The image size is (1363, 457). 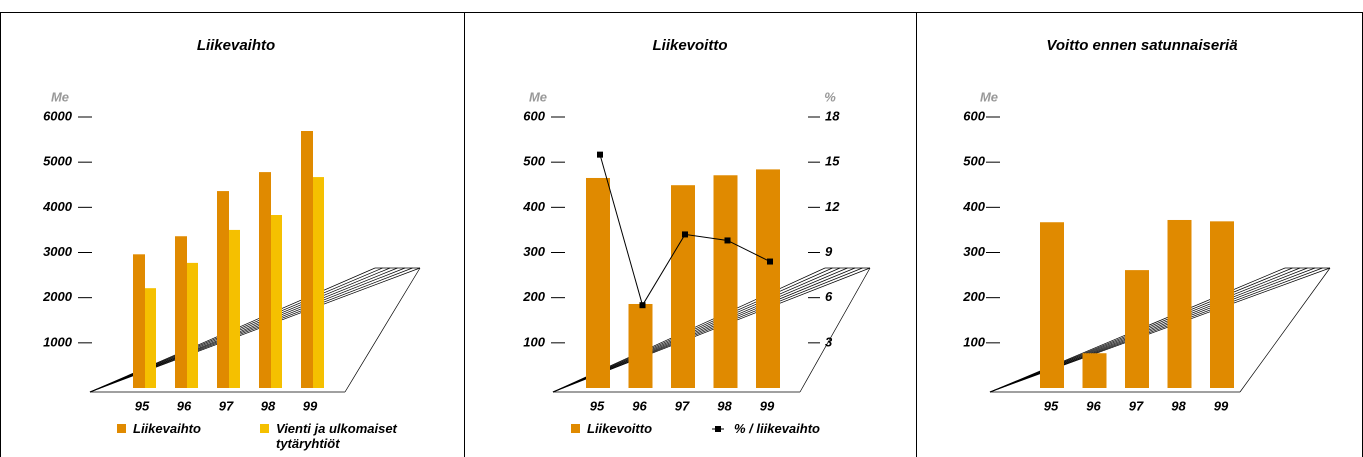 What do you see at coordinates (829, 296) in the screenshot?
I see `y2-tick-label: 6` at bounding box center [829, 296].